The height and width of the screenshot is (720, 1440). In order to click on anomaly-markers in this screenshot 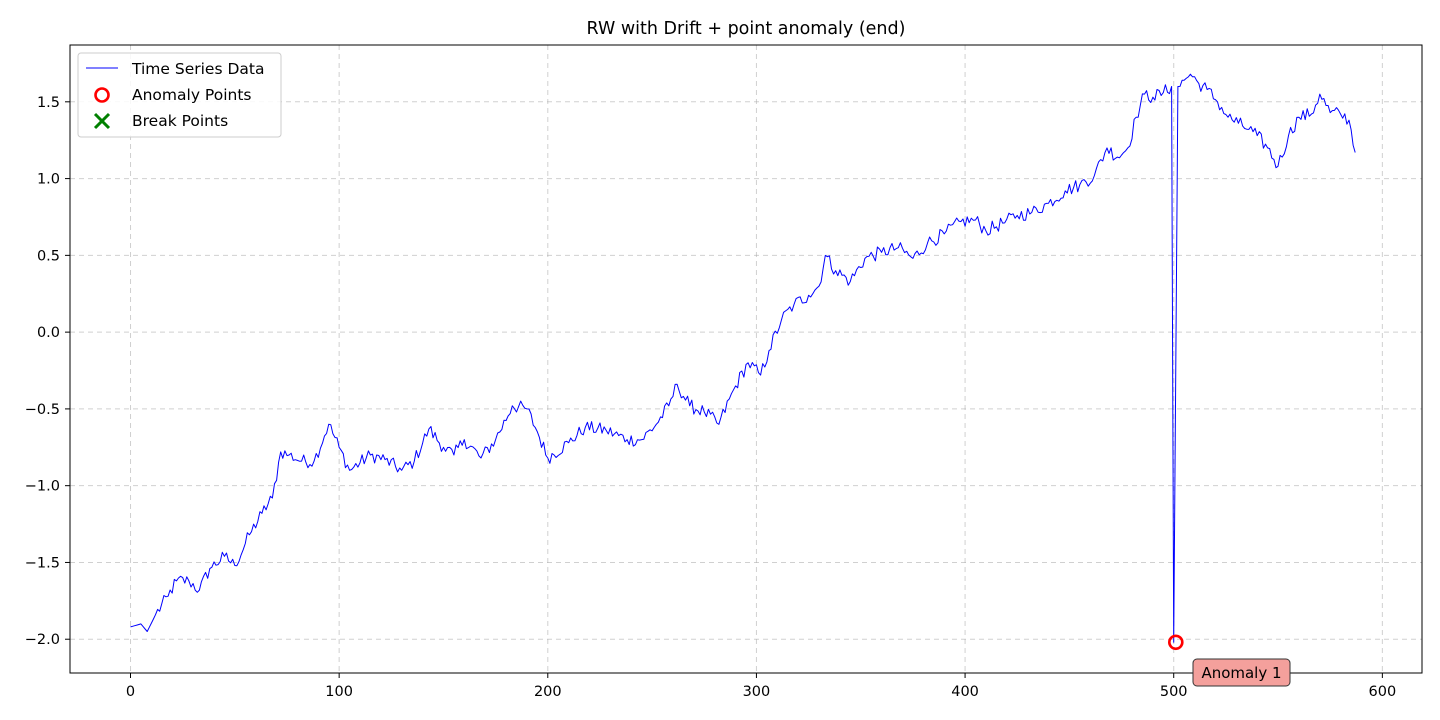, I will do `click(1176, 642)`.